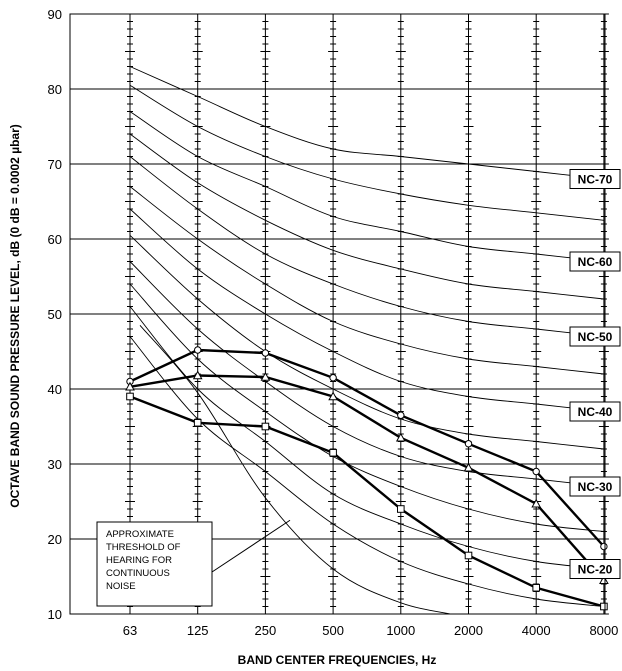 Image resolution: width=622 pixels, height=671 pixels. I want to click on annotation-line-3: HEARING FOR, so click(139, 560).